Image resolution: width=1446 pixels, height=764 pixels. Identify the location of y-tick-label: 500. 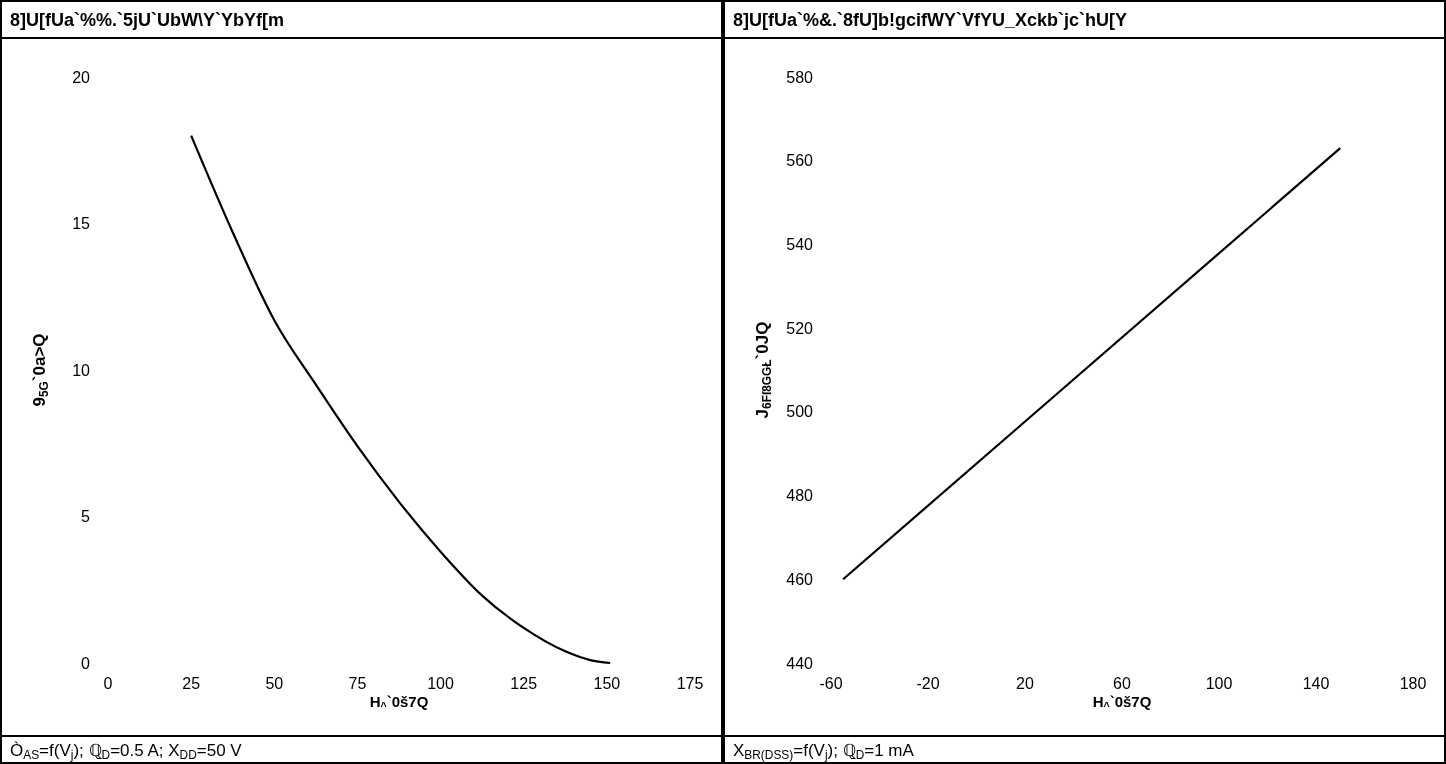
(800, 412).